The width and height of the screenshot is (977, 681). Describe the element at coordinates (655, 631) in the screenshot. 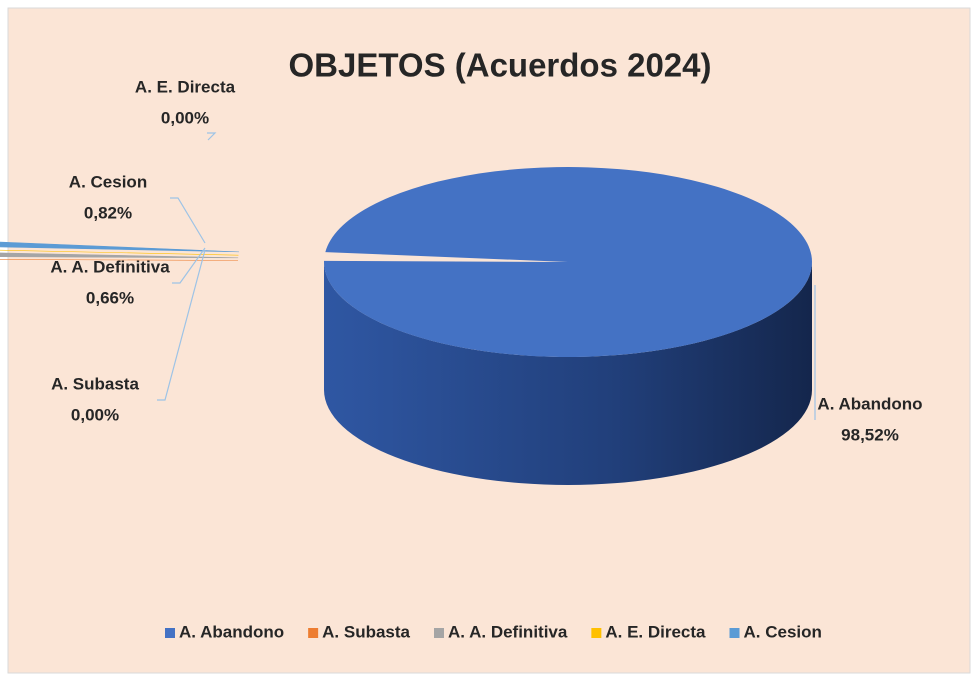

I see `legend-label: A. E. Directa` at that location.